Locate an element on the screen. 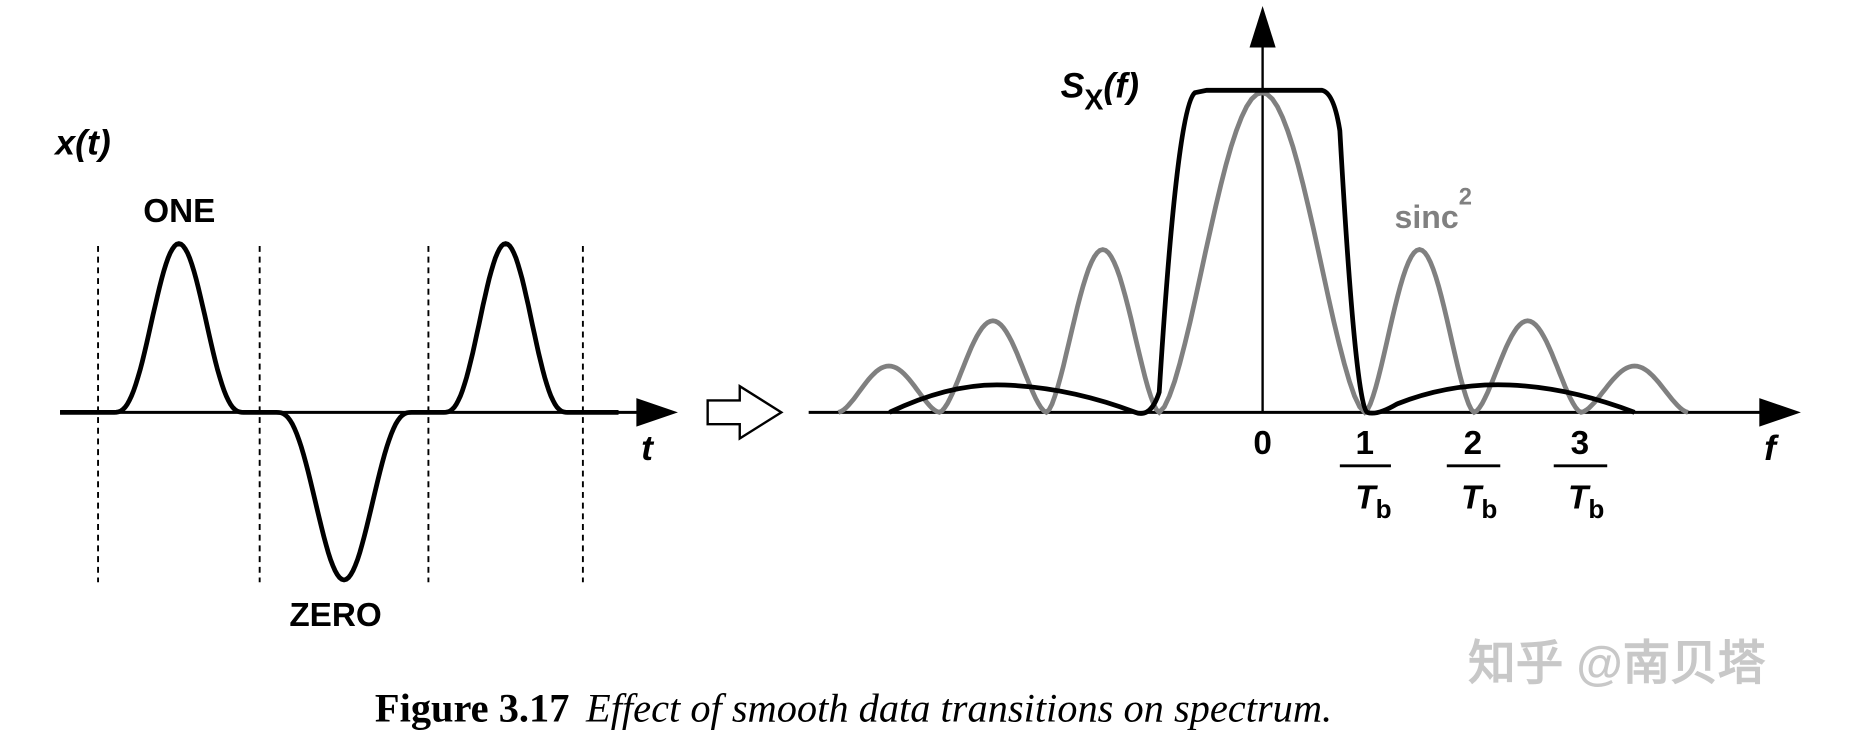  x-of-t-label: x(t) is located at coordinates (81, 142).